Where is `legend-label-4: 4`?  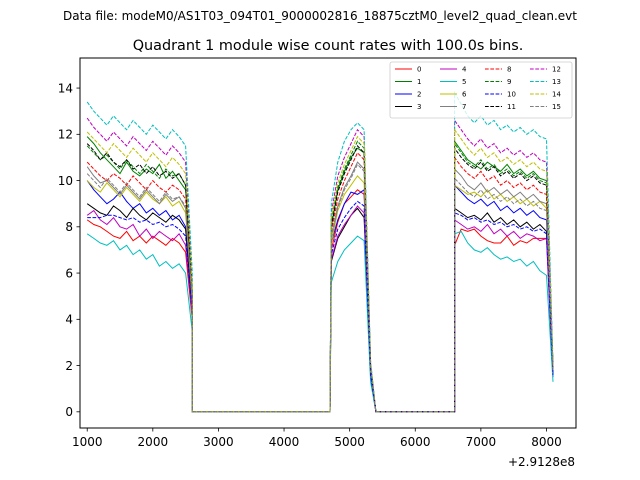 legend-label-4: 4 is located at coordinates (464, 70).